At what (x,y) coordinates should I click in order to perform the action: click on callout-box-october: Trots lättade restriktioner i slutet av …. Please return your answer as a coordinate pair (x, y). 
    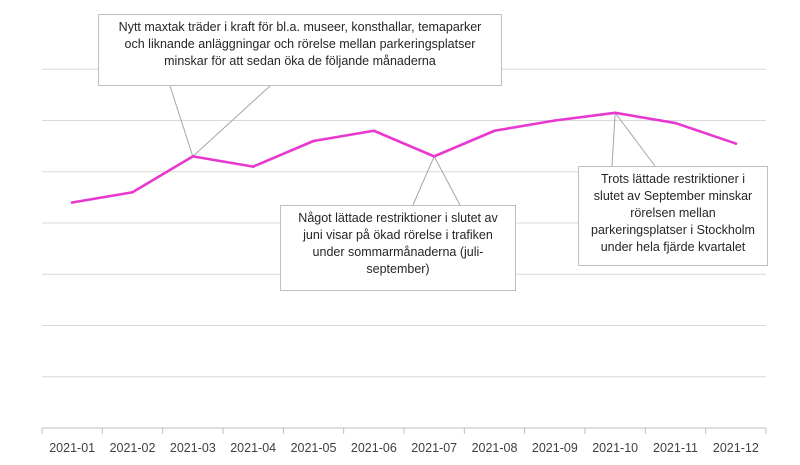
    Looking at the image, I should click on (673, 216).